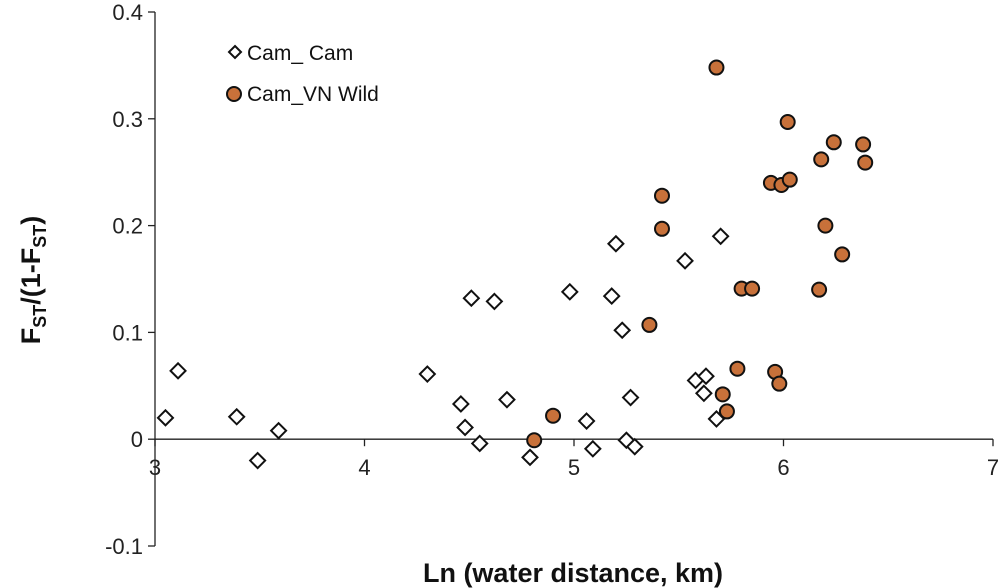  I want to click on y-axis-title: FST/(1-FST), so click(33, 280).